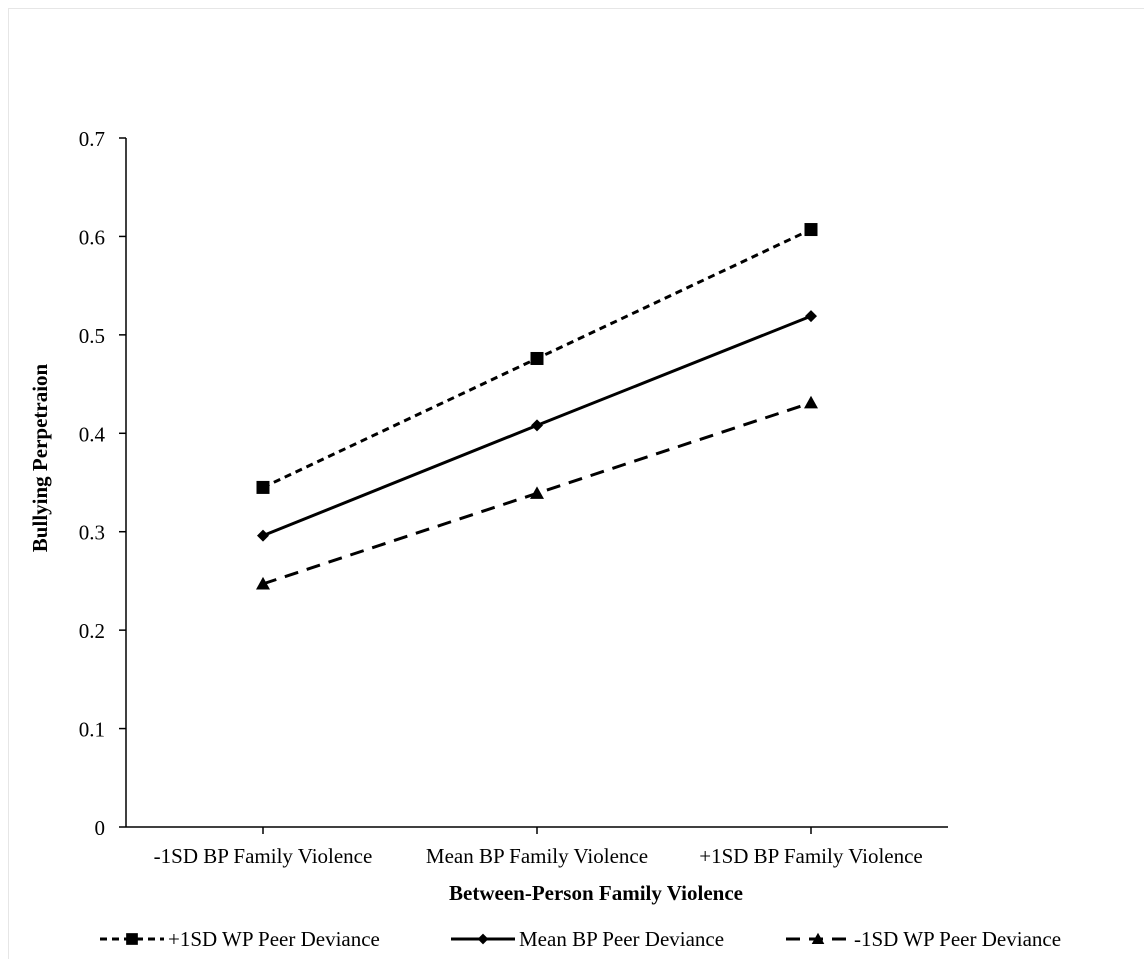  I want to click on y-tick-label: 0.1, so click(92, 730).